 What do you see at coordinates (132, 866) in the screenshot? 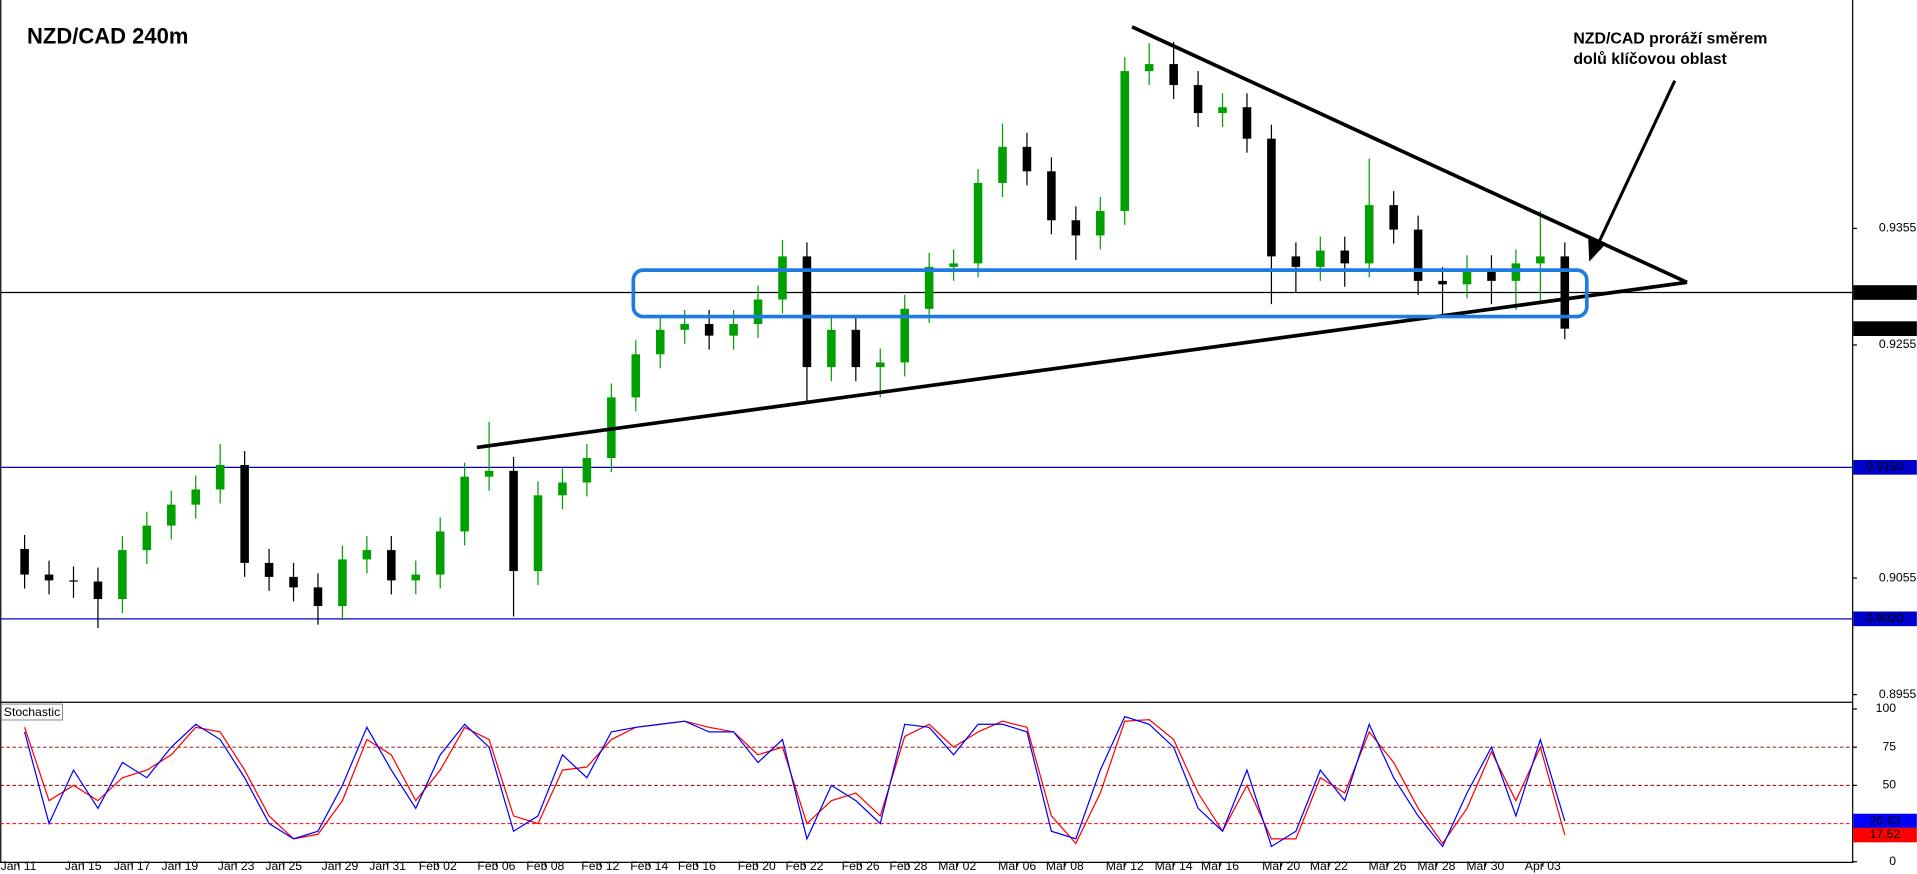
I see `x-tick-label: Jan 17` at bounding box center [132, 866].